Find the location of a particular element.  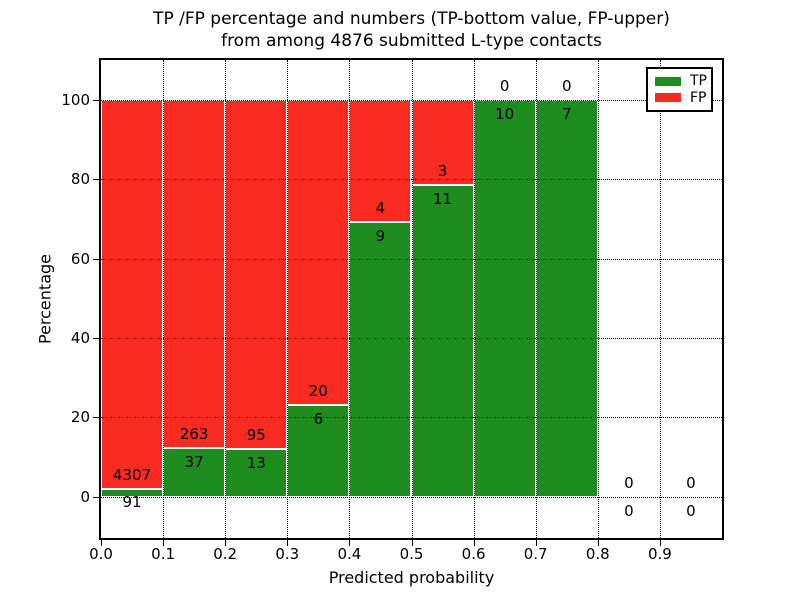

tp-count-label: 11 is located at coordinates (443, 198).